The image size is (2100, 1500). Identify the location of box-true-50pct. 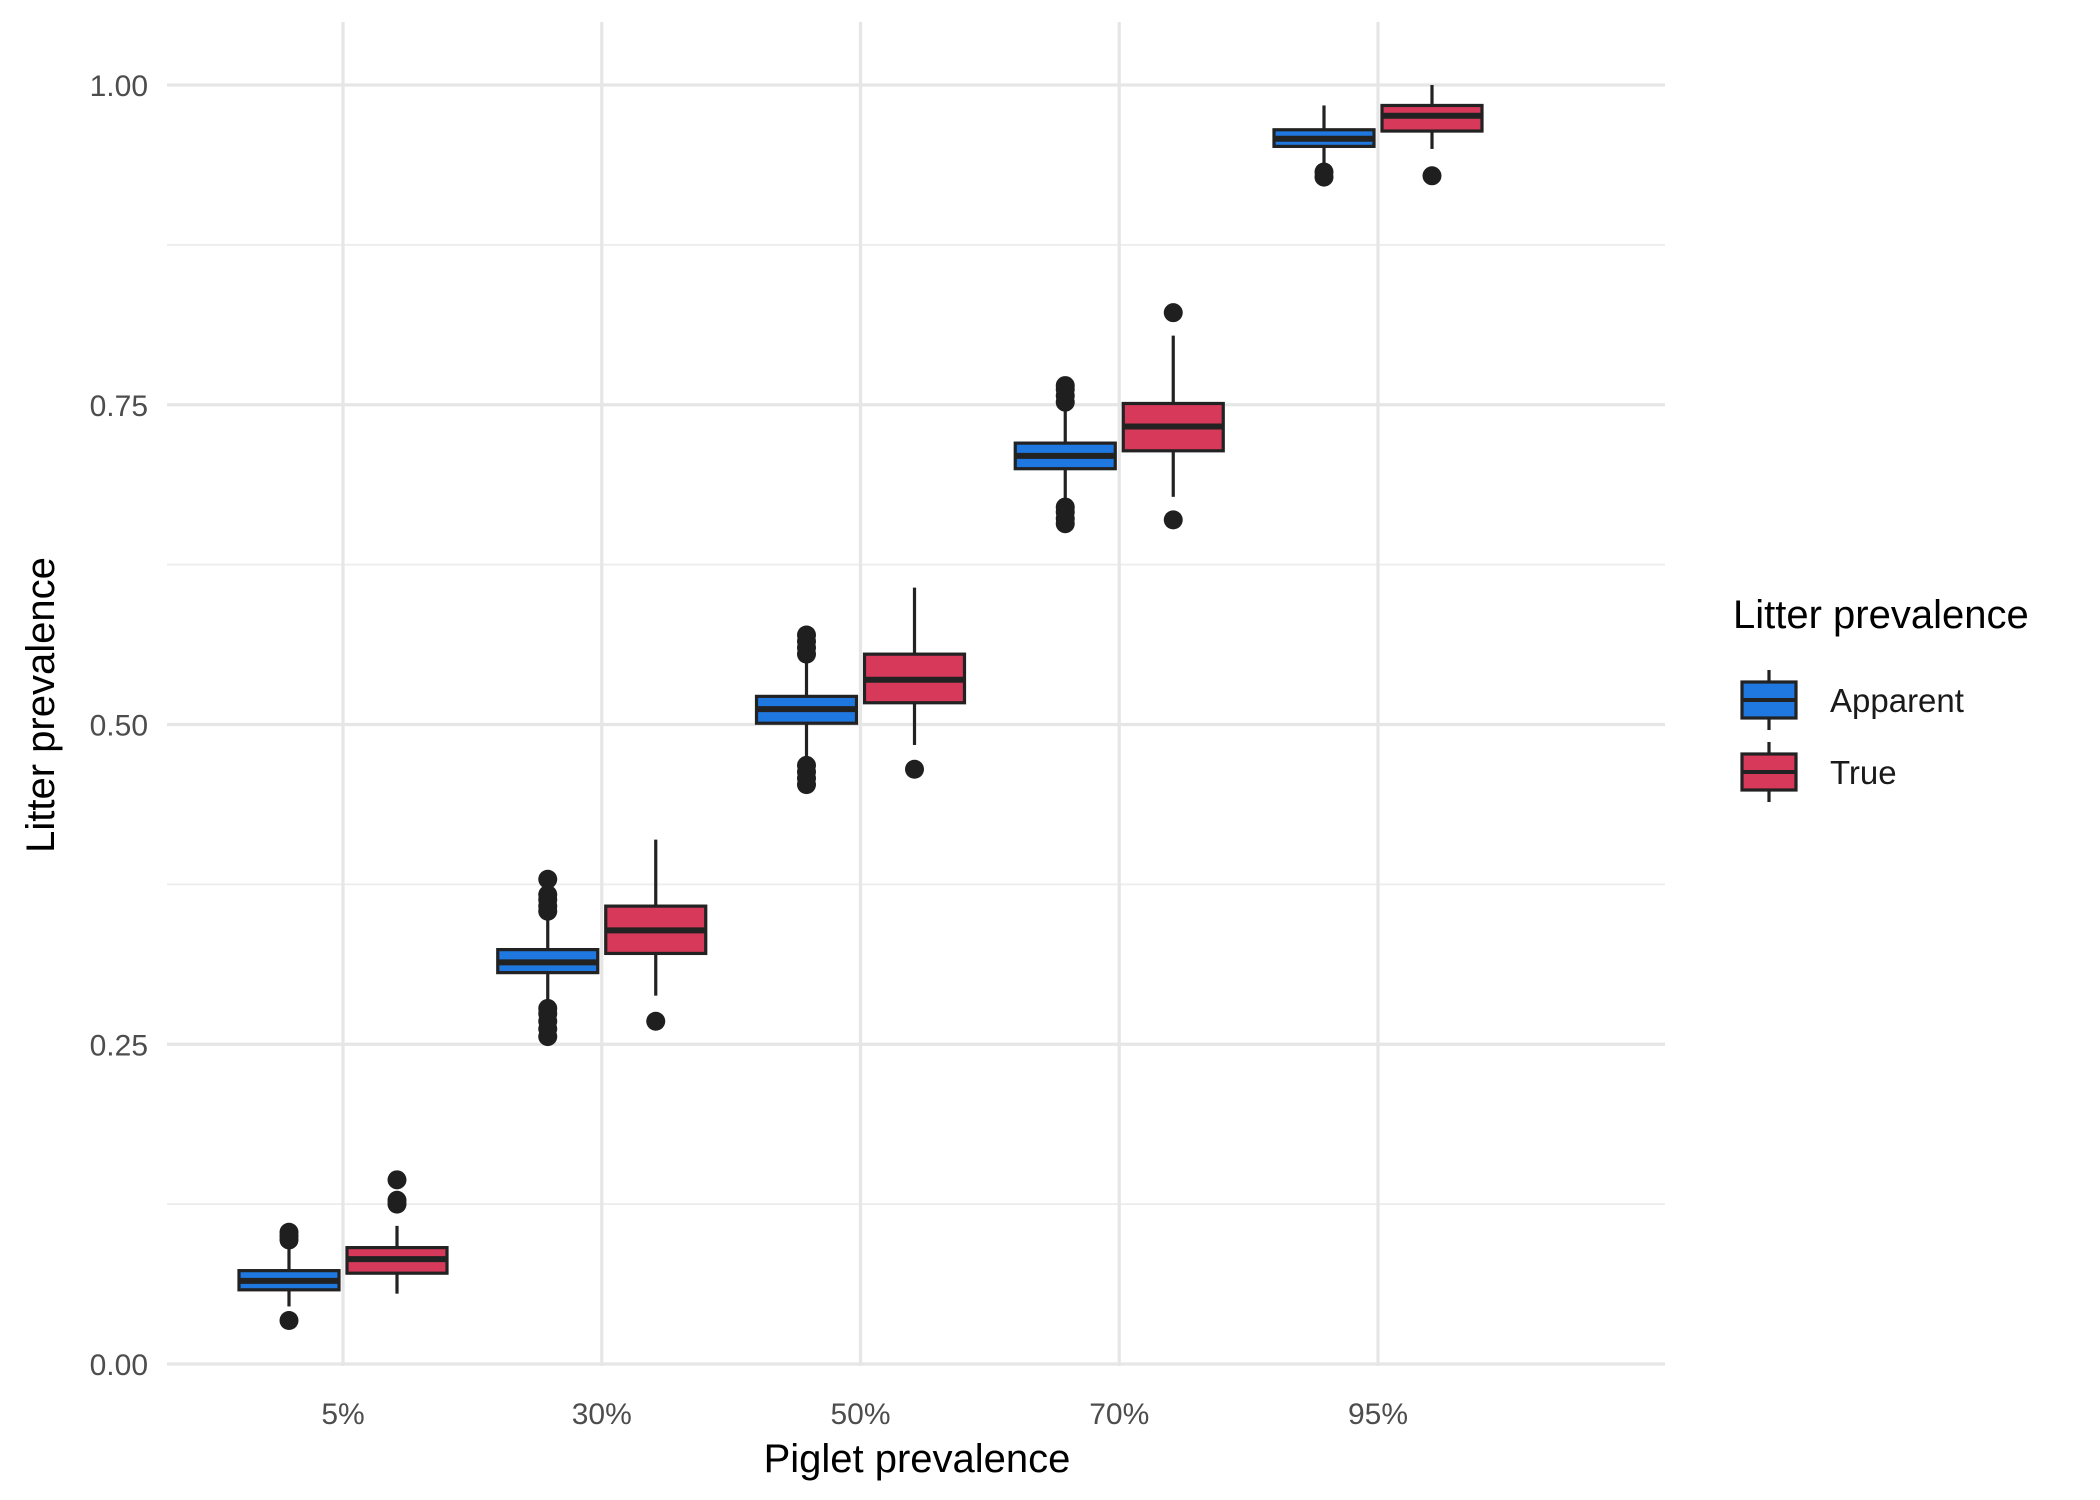
(914, 683).